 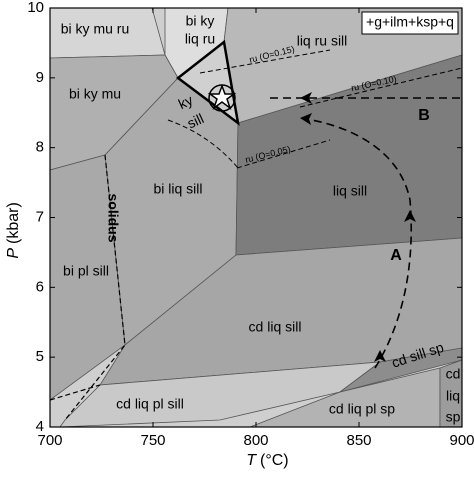 I want to click on field-label: cd liq sill, so click(x=275, y=327).